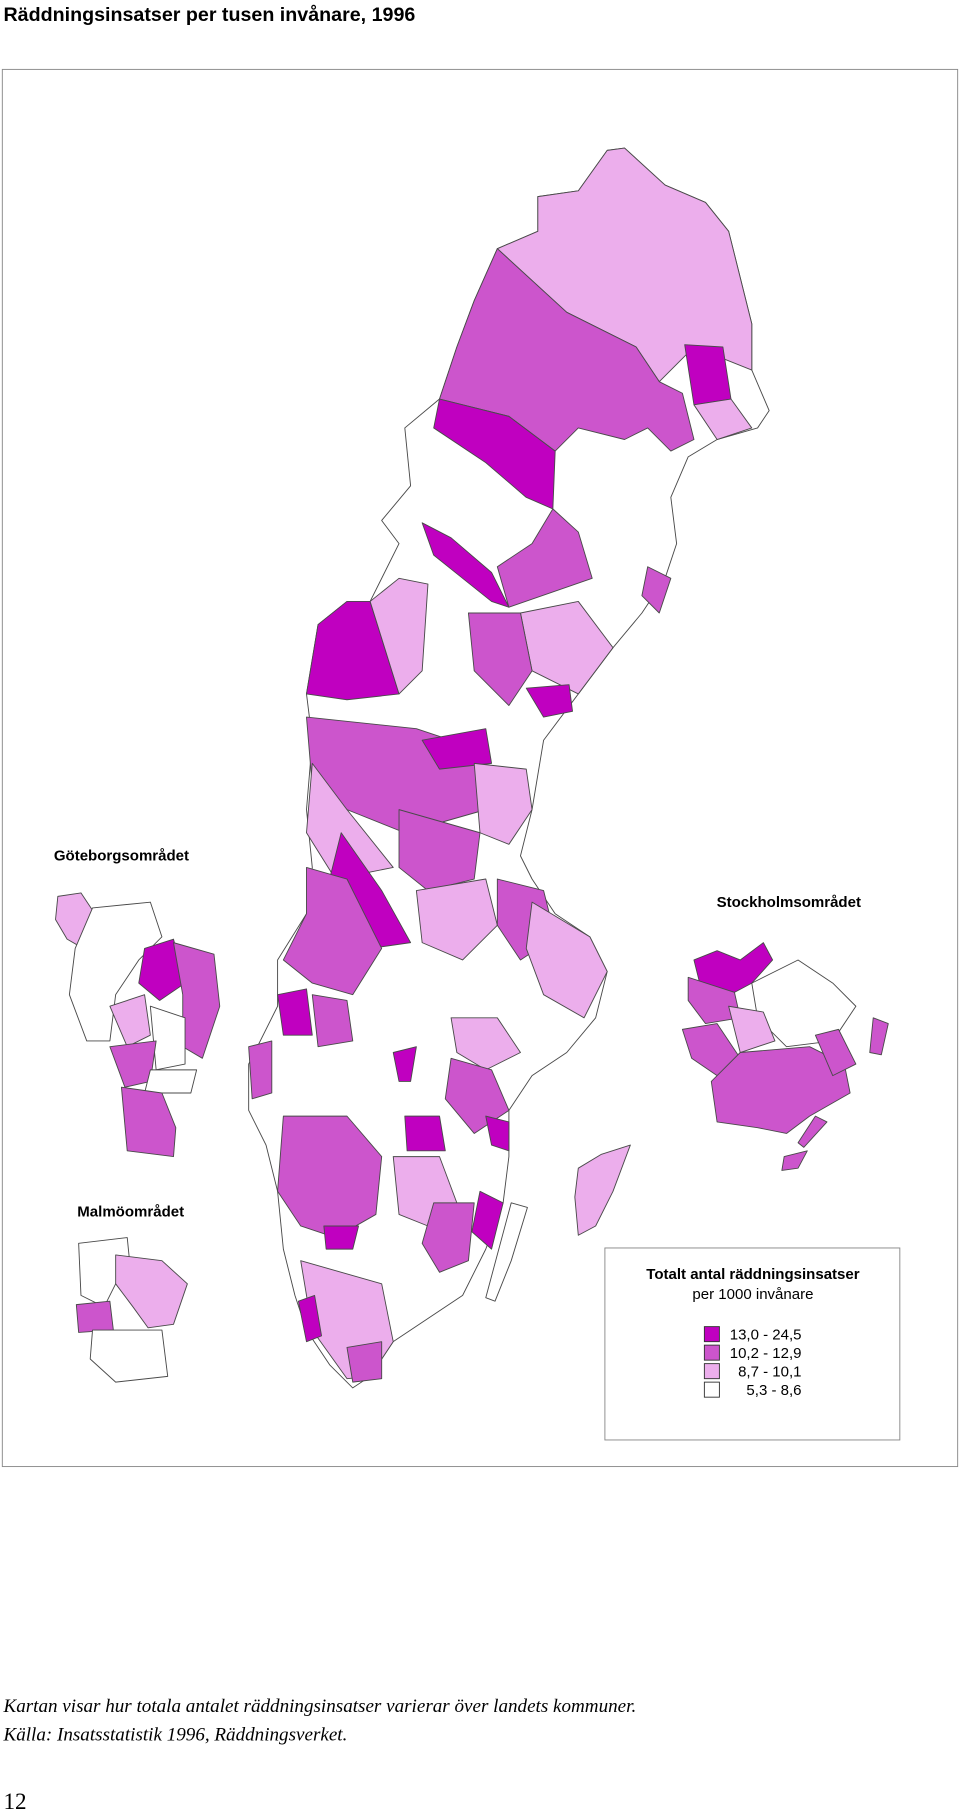 Image resolution: width=960 pixels, height=1818 pixels. What do you see at coordinates (130, 1212) in the screenshot?
I see `inset-label: Malmöområdet` at bounding box center [130, 1212].